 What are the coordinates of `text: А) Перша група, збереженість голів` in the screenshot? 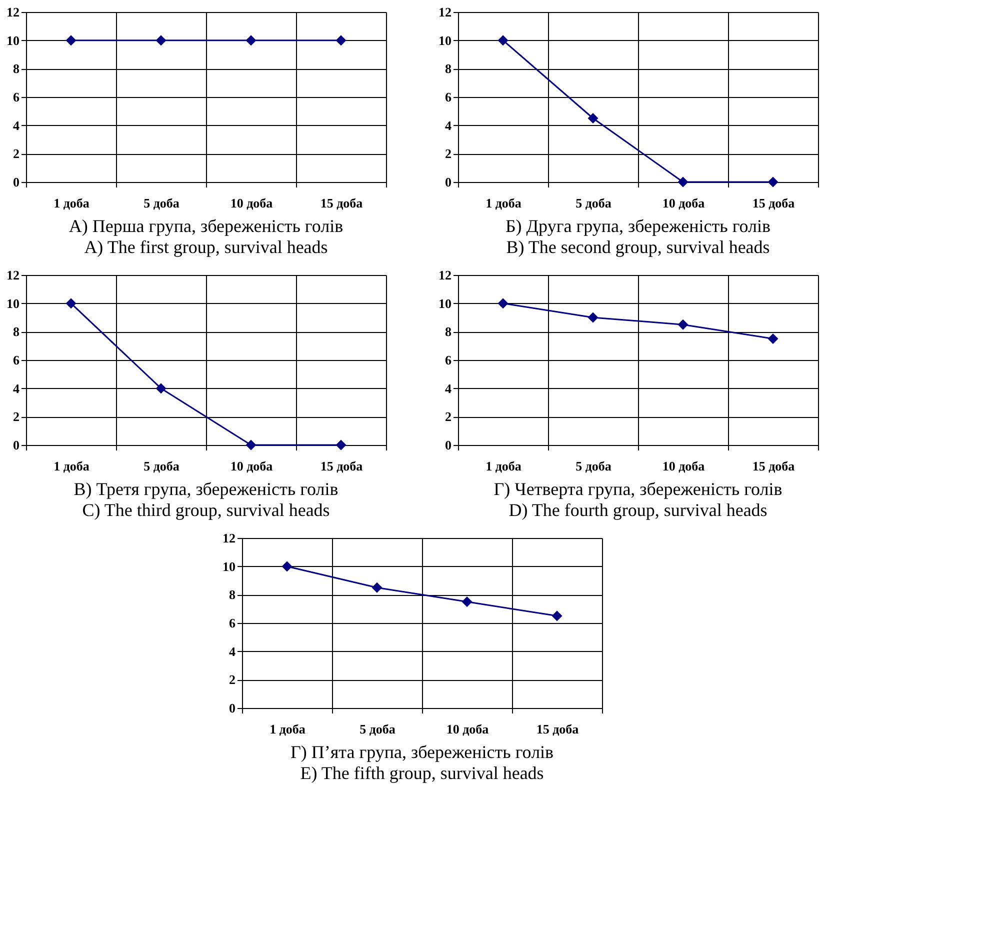 It's located at (206, 226).